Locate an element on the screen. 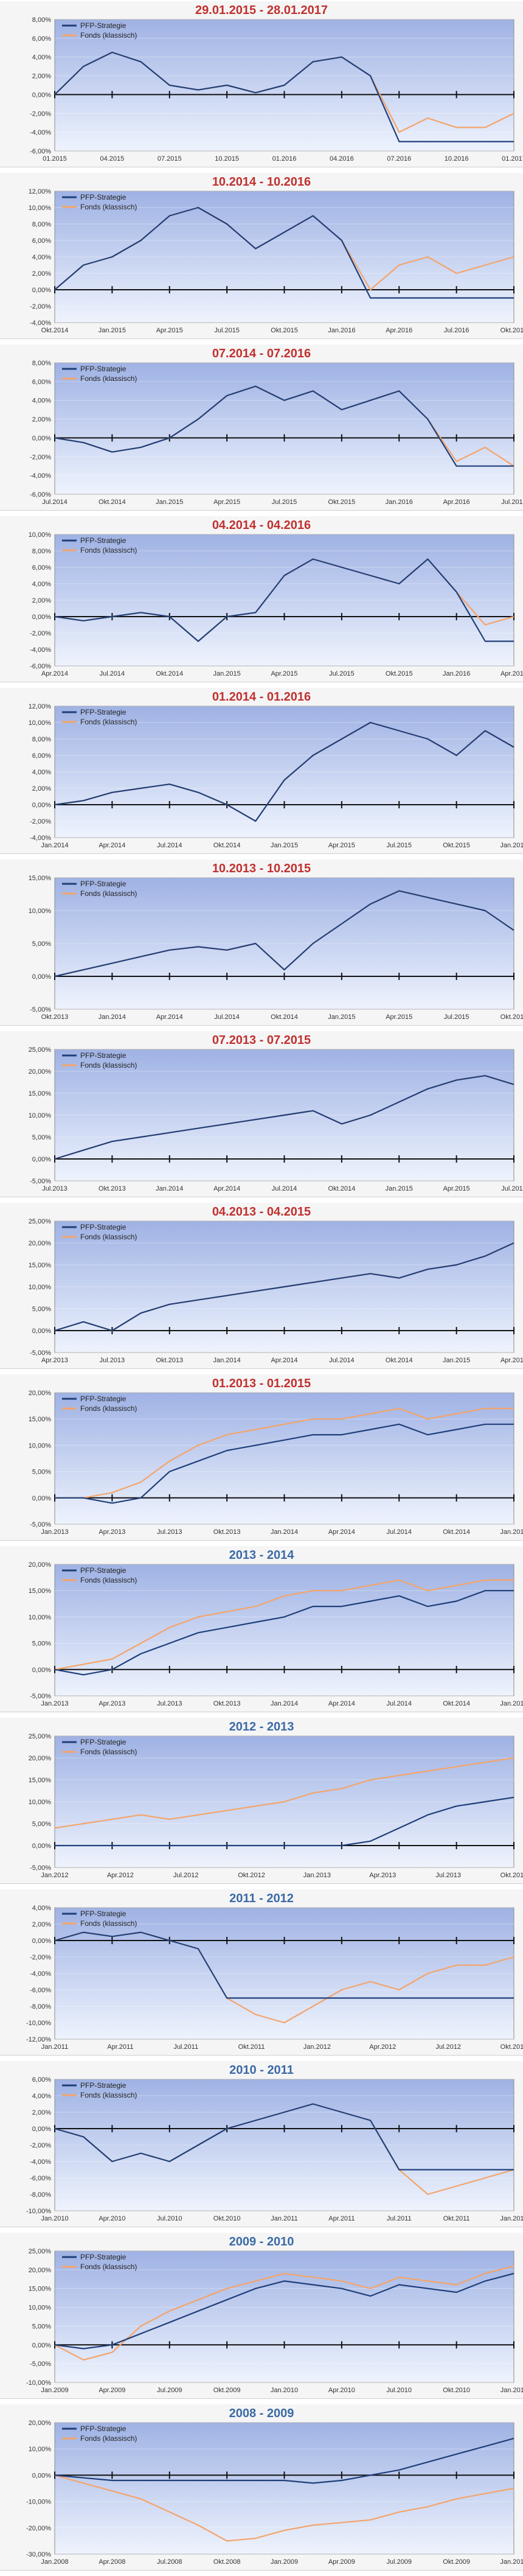 The height and width of the screenshot is (2576, 523). y-tick-label: 20,00% is located at coordinates (41, 1759).